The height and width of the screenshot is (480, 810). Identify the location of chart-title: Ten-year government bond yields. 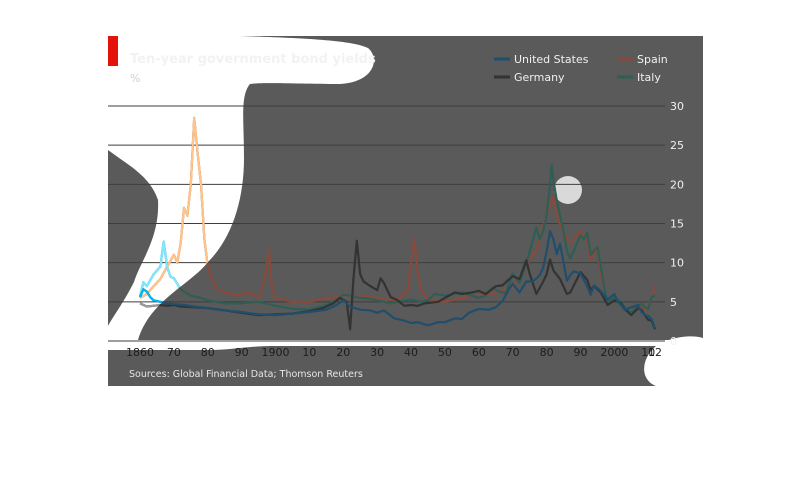
(253, 59).